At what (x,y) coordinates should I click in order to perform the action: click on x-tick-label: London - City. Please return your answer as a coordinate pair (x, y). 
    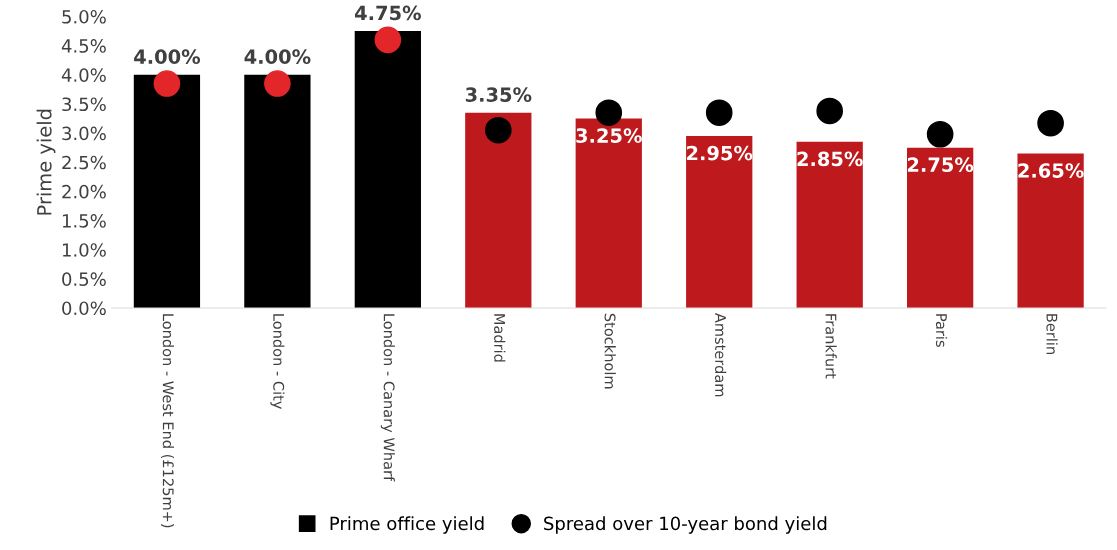
    Looking at the image, I should click on (277, 361).